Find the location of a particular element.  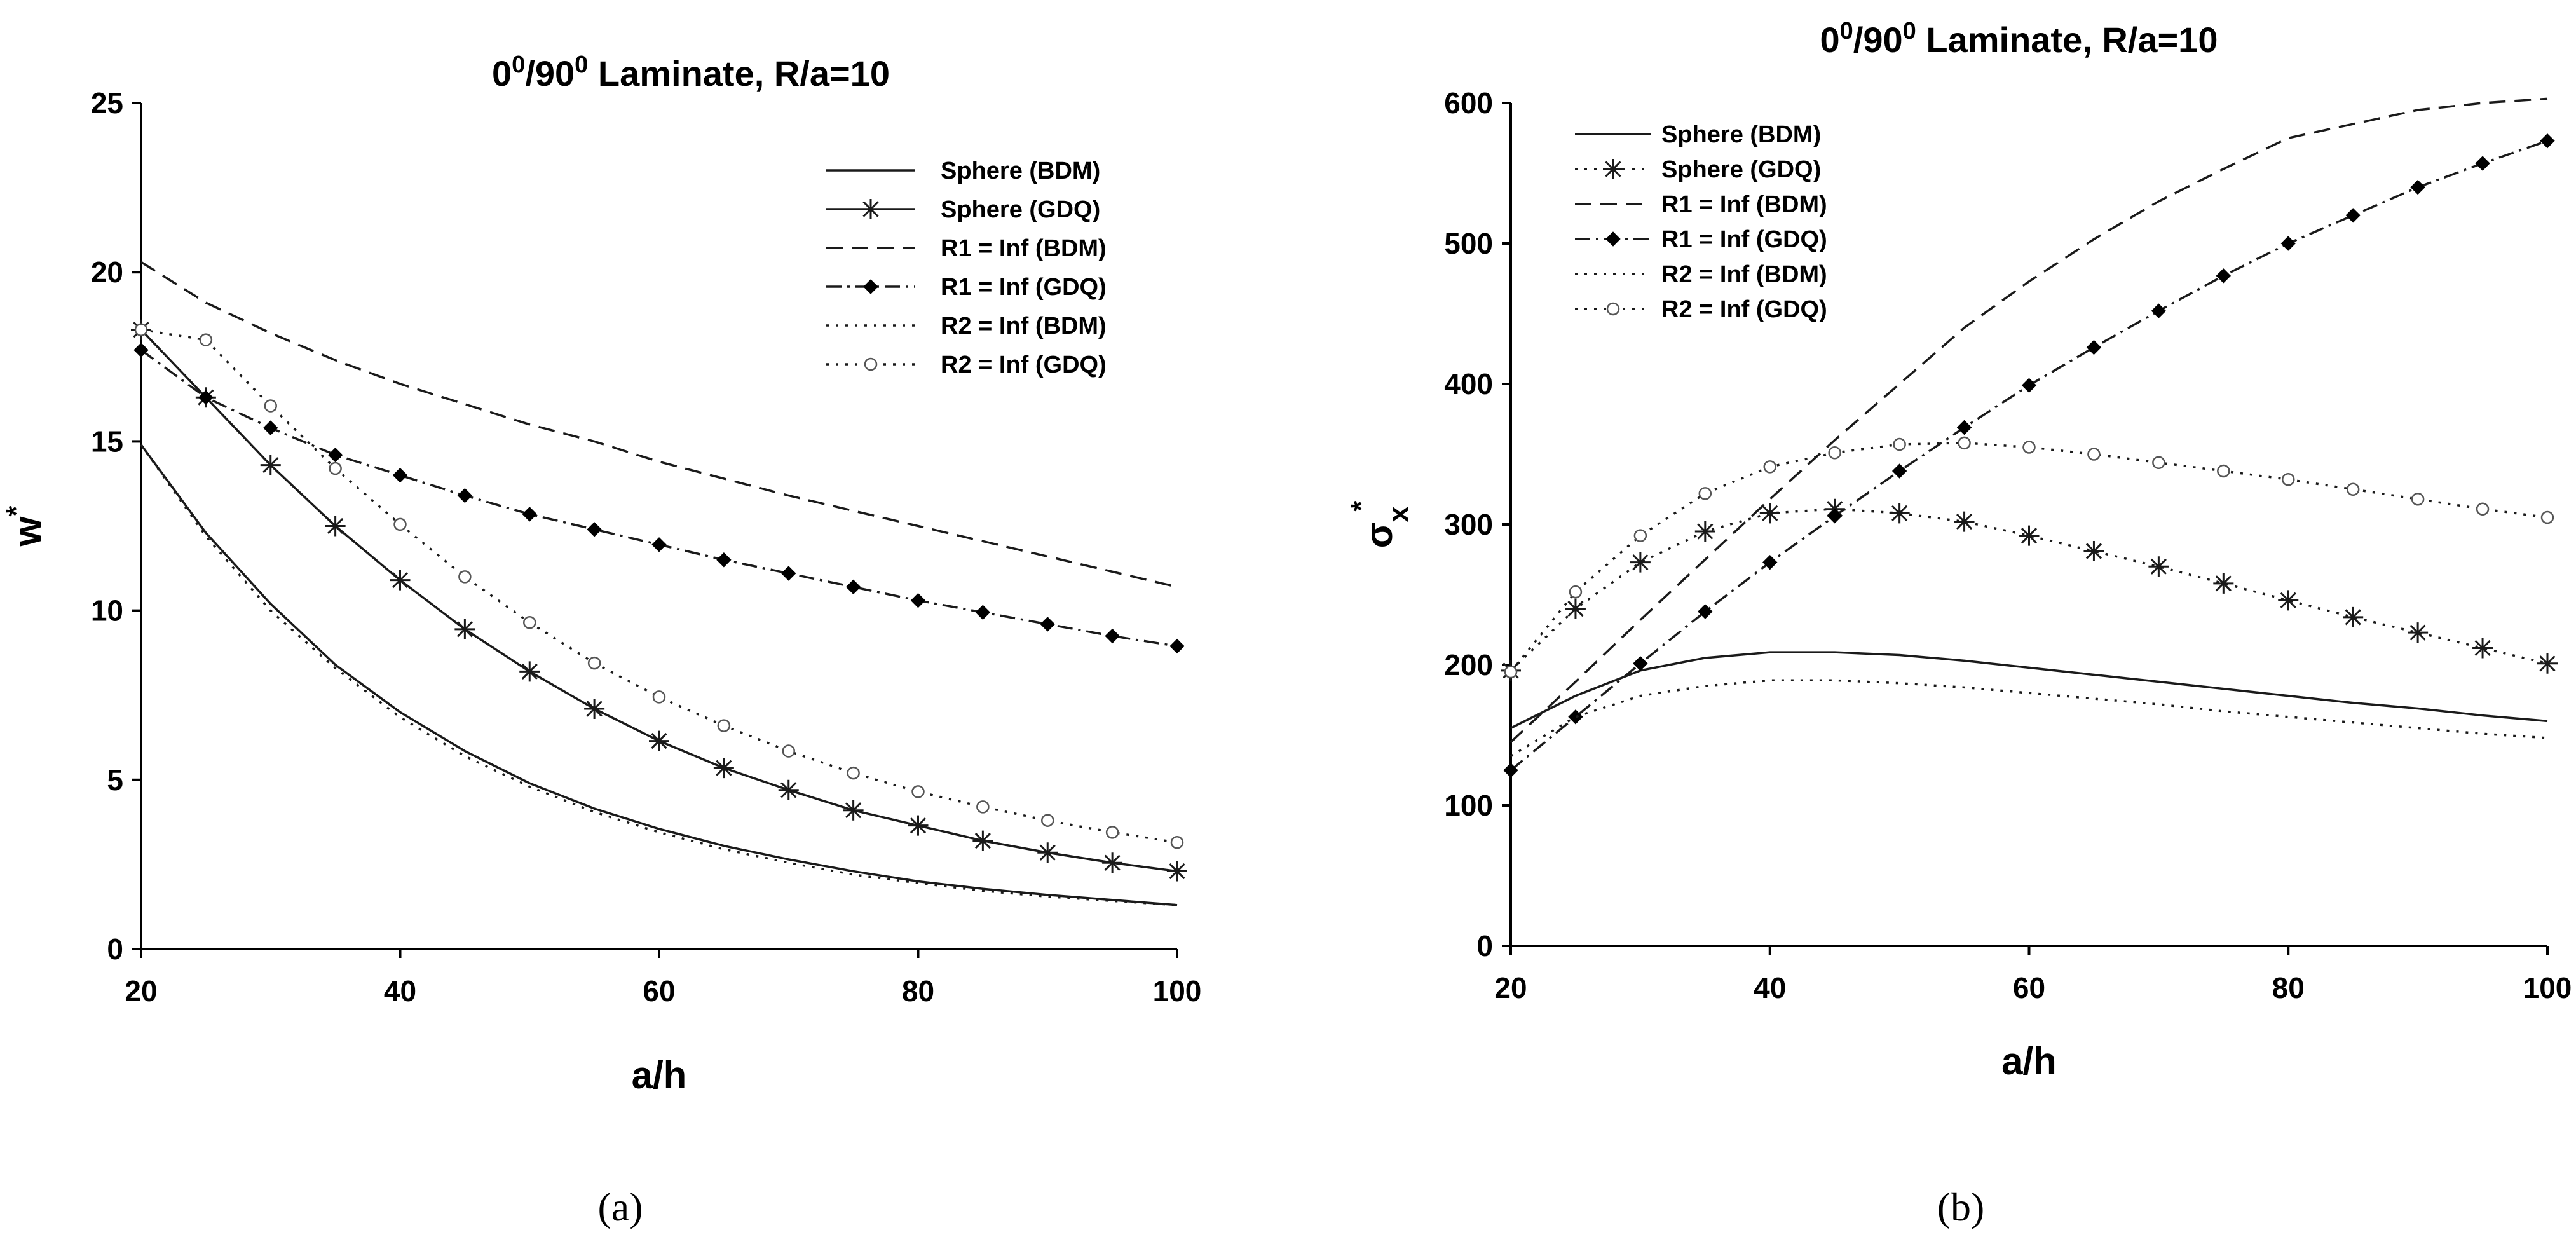

y-tick-label: 100 is located at coordinates (1468, 805).